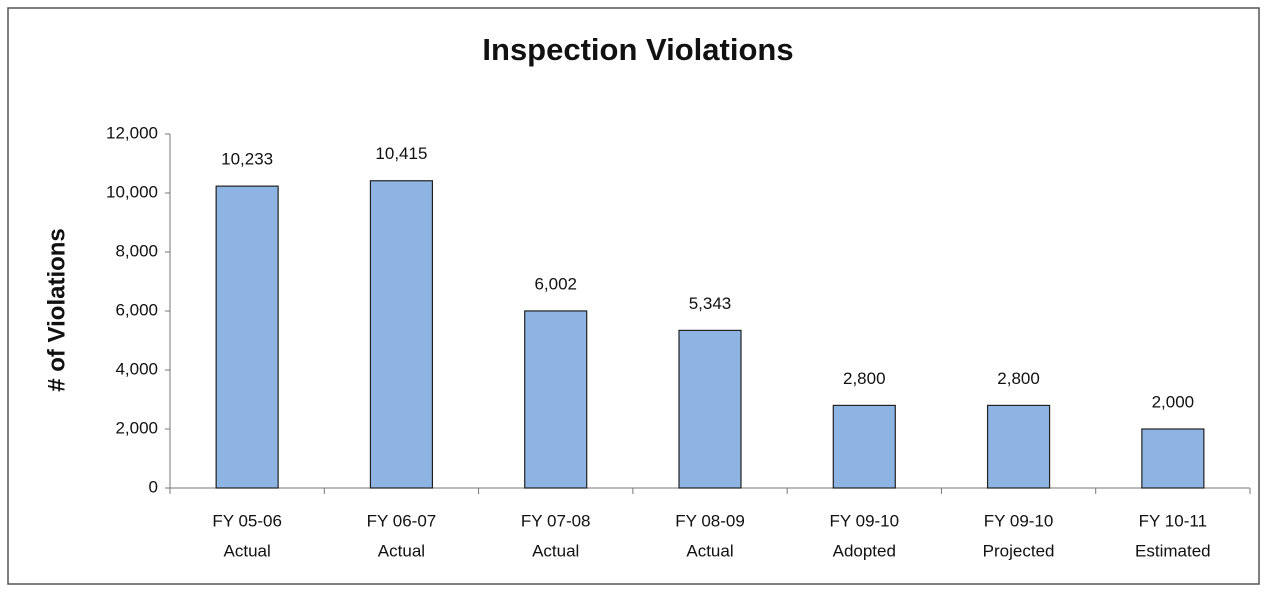 The width and height of the screenshot is (1267, 591). Describe the element at coordinates (1019, 550) in the screenshot. I see `x-tick-label: Projected` at that location.